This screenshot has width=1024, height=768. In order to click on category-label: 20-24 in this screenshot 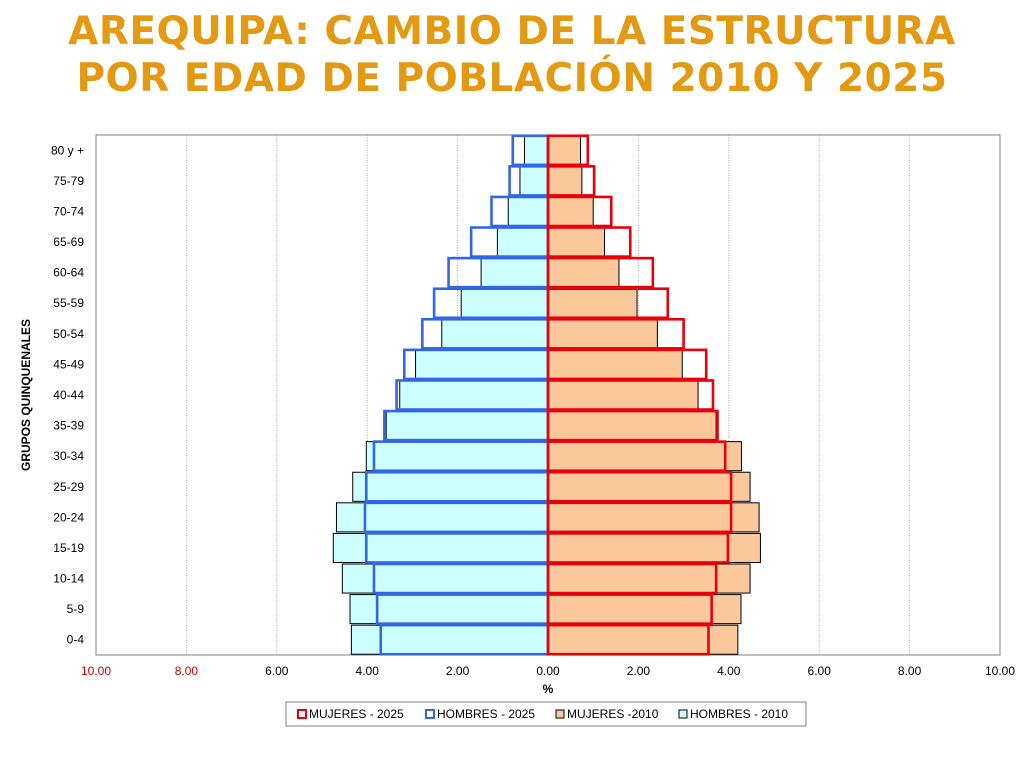, I will do `click(68, 517)`.